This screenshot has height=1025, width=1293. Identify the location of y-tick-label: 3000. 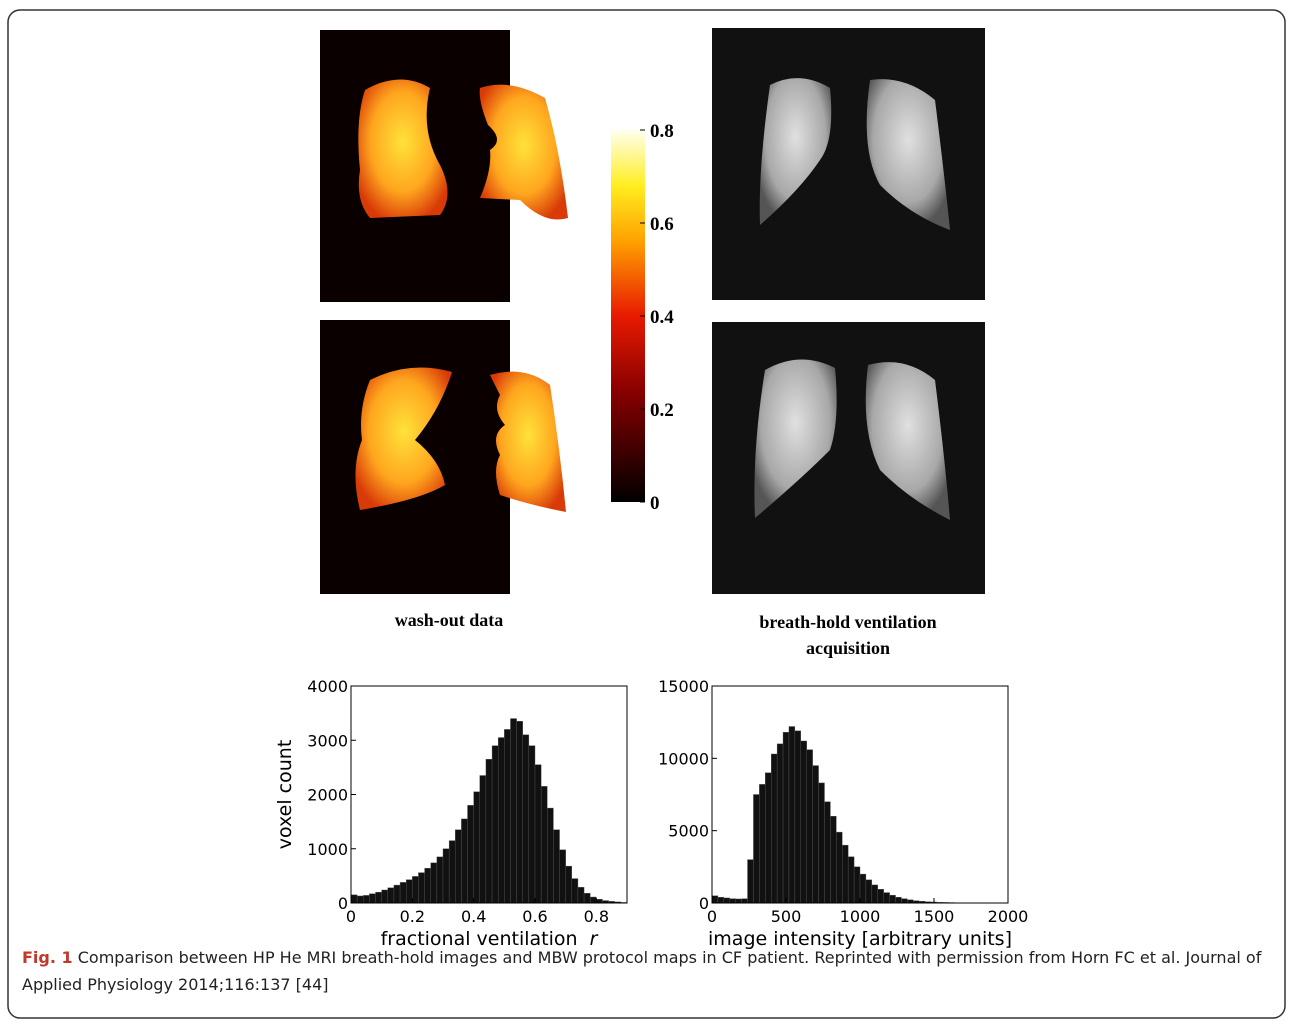
(327, 740).